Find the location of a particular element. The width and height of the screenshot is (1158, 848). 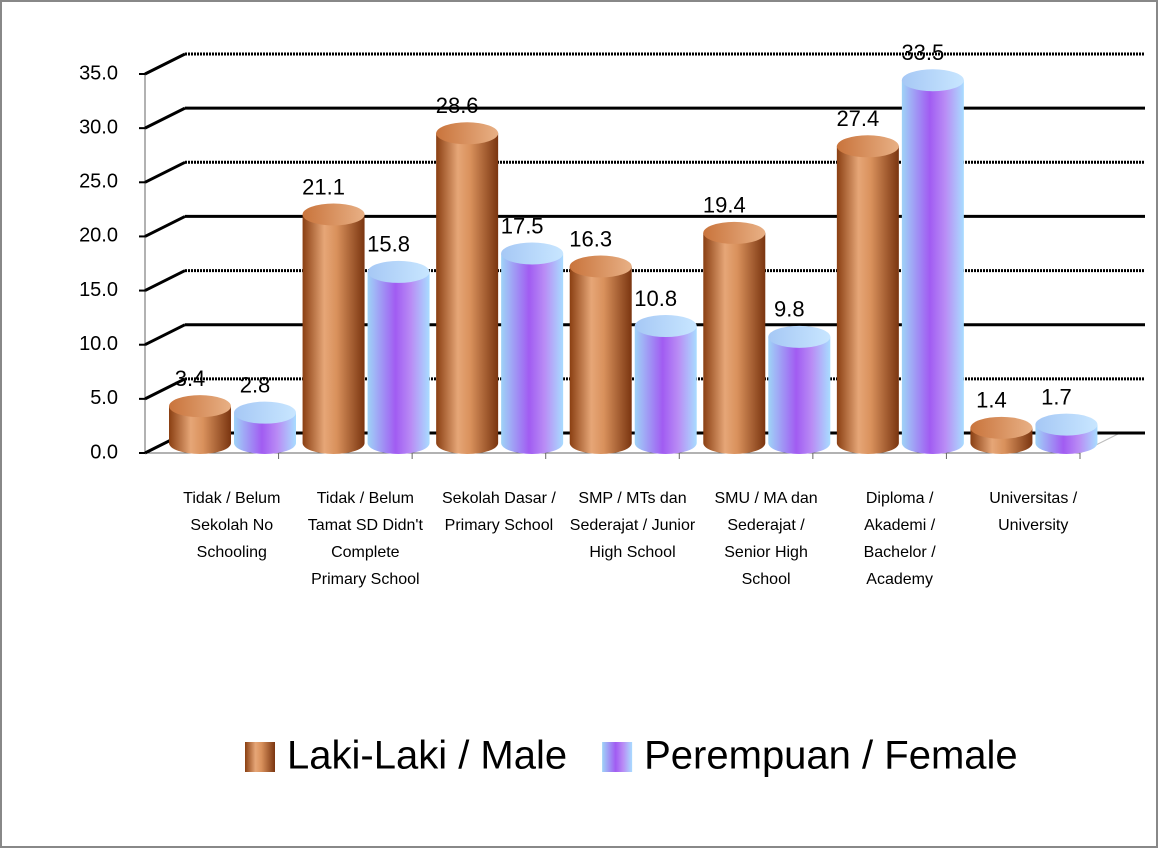

x-tick-label: Tidak / Belum Sekolah No Schooling is located at coordinates (232, 525).